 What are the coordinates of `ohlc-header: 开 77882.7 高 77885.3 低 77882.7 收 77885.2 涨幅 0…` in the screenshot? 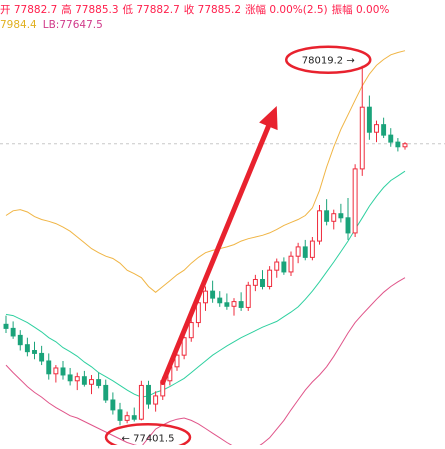 It's located at (194, 9).